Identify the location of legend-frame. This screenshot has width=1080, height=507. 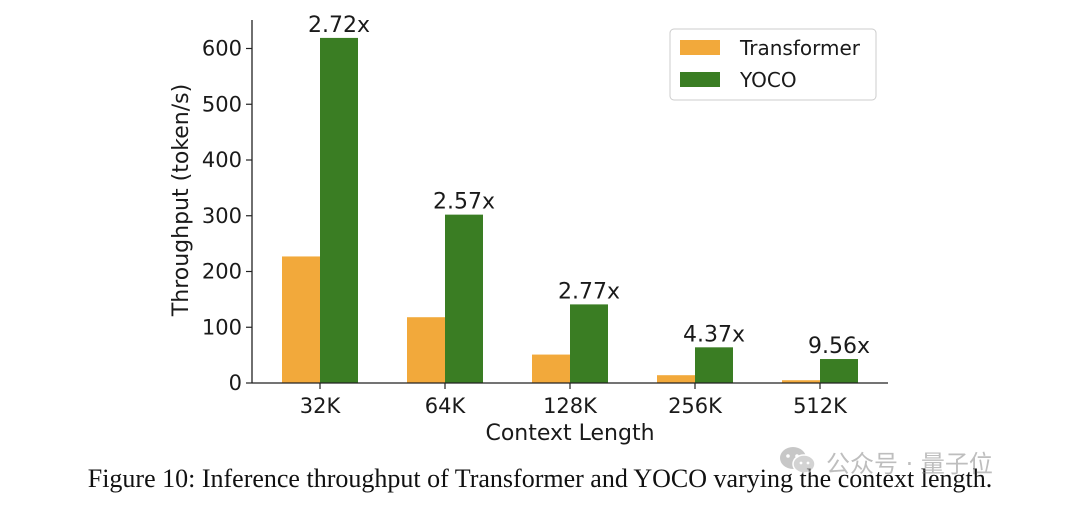
(773, 64).